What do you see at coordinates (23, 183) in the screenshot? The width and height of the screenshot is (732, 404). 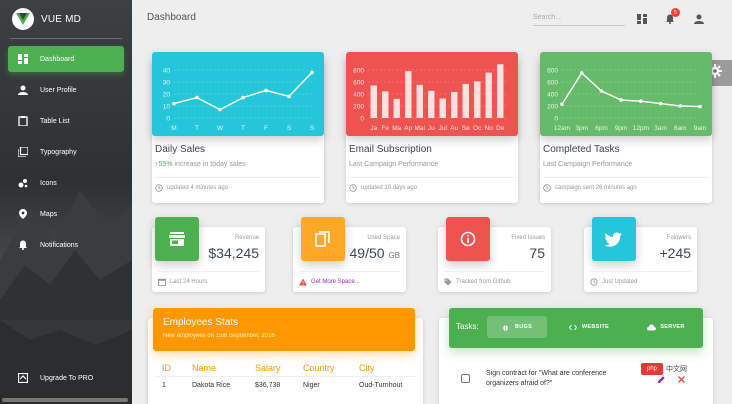 I see `bubble-chart-icon` at bounding box center [23, 183].